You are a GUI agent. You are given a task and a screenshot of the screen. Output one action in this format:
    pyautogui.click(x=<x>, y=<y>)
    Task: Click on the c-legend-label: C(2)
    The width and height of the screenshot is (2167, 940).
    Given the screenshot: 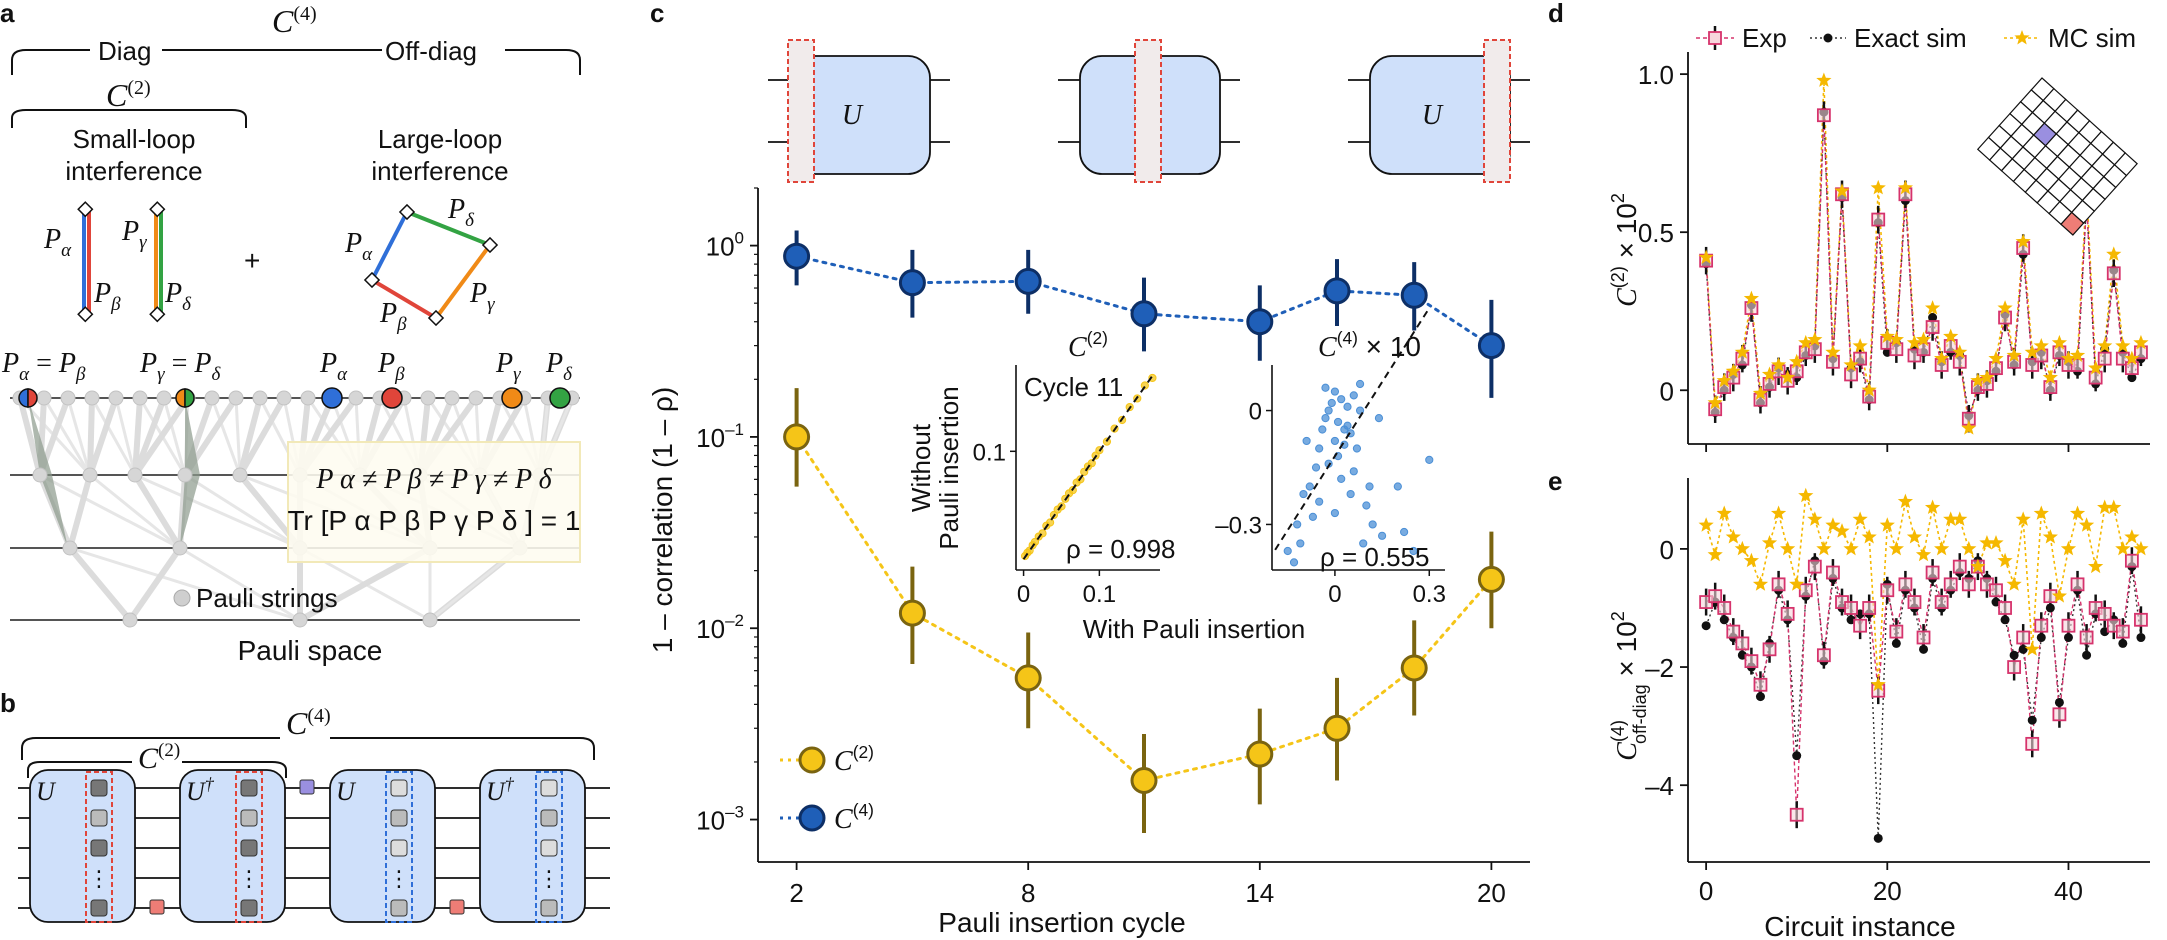 What is the action you would take?
    pyautogui.click(x=854, y=759)
    